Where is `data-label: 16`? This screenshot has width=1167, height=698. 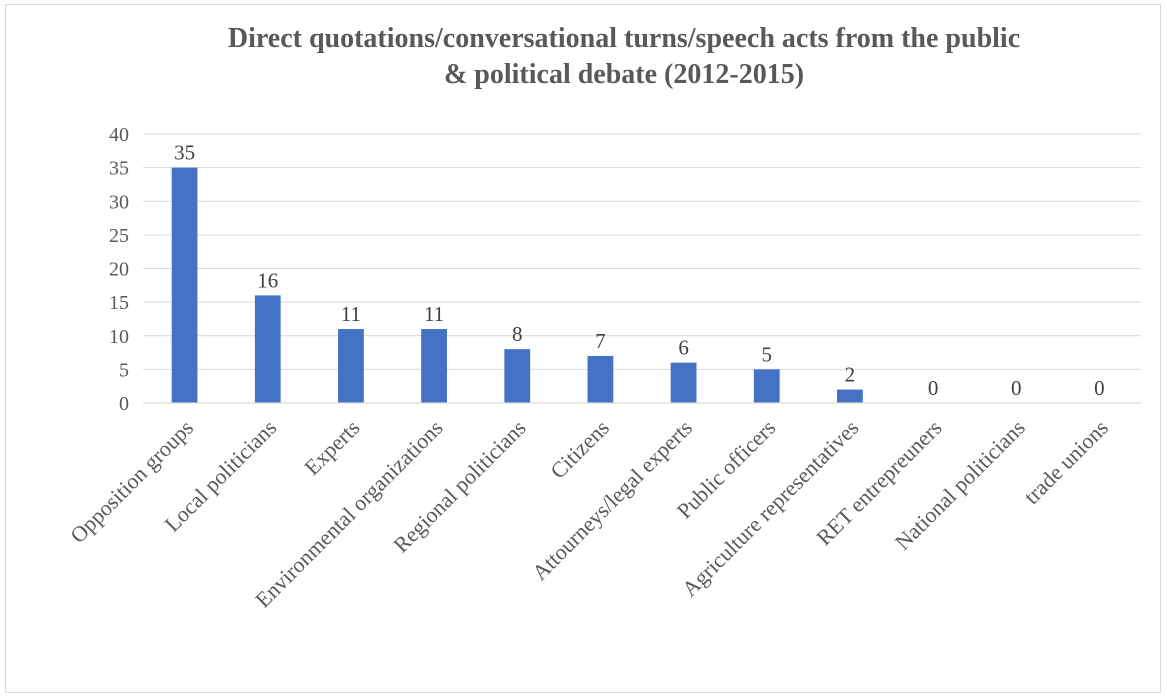 data-label: 16 is located at coordinates (267, 280).